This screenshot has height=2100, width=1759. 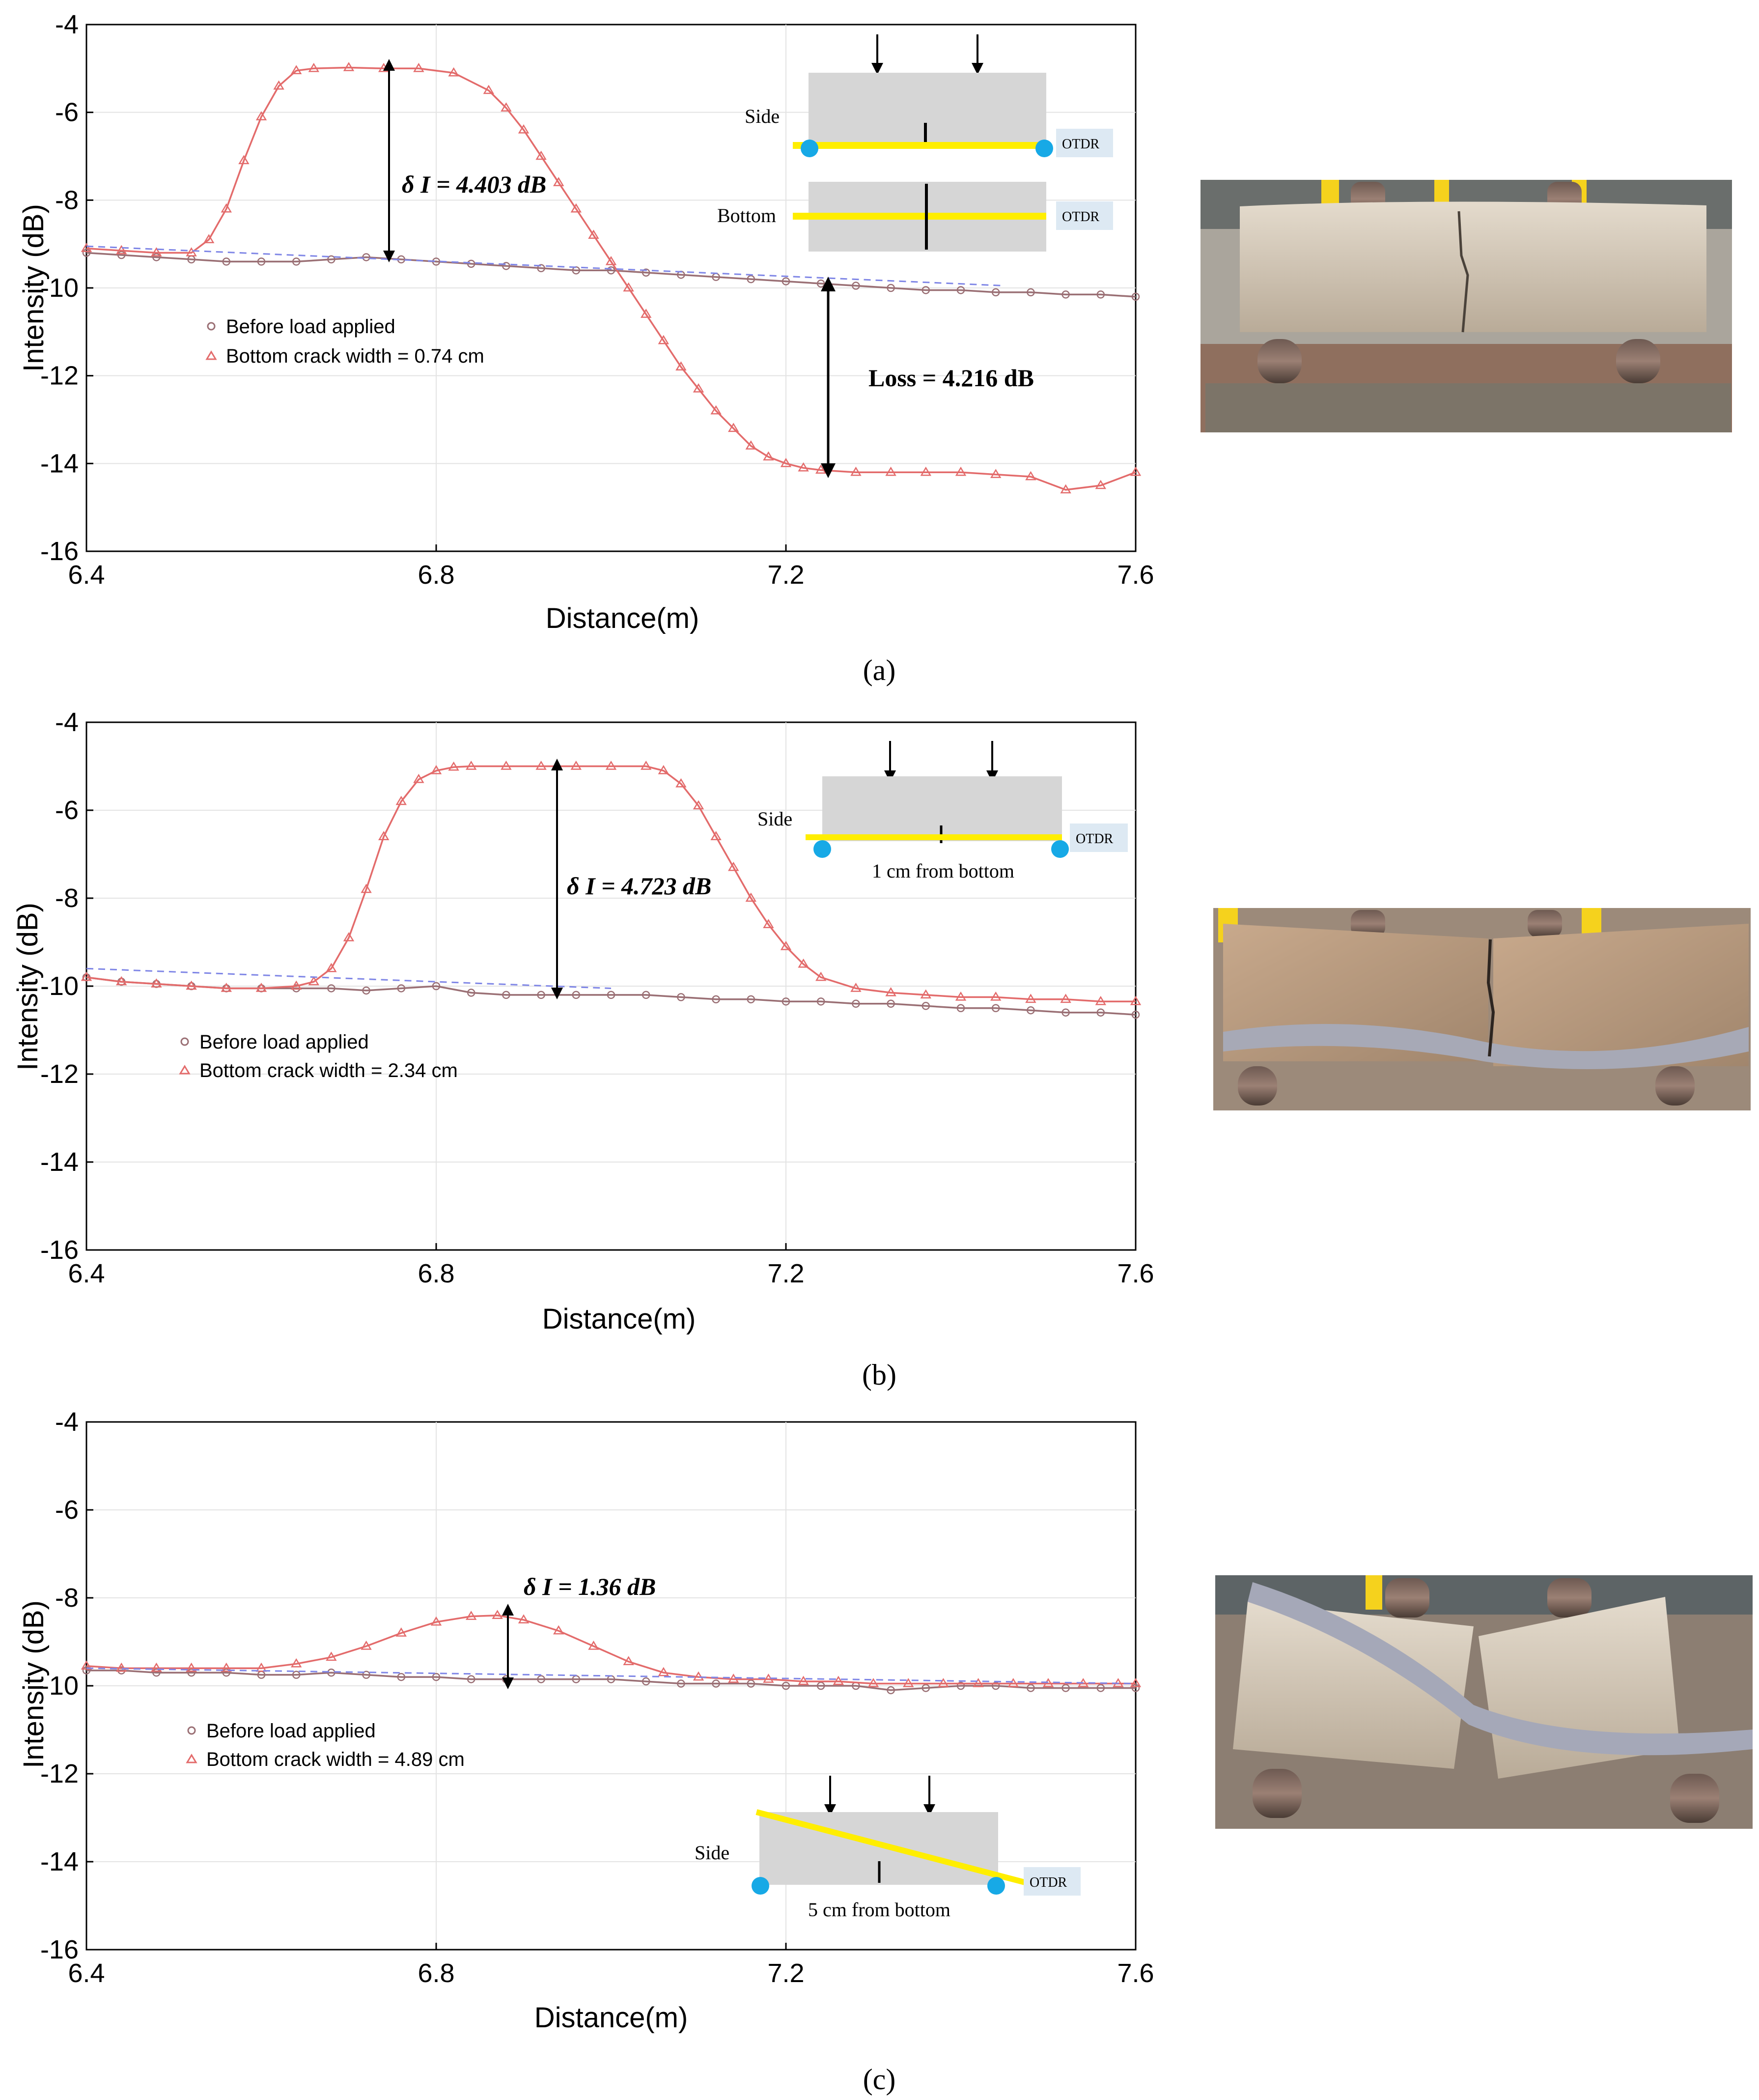 I want to click on legend-label-crack: Bottom crack width = 4.89 cm, so click(x=335, y=1759).